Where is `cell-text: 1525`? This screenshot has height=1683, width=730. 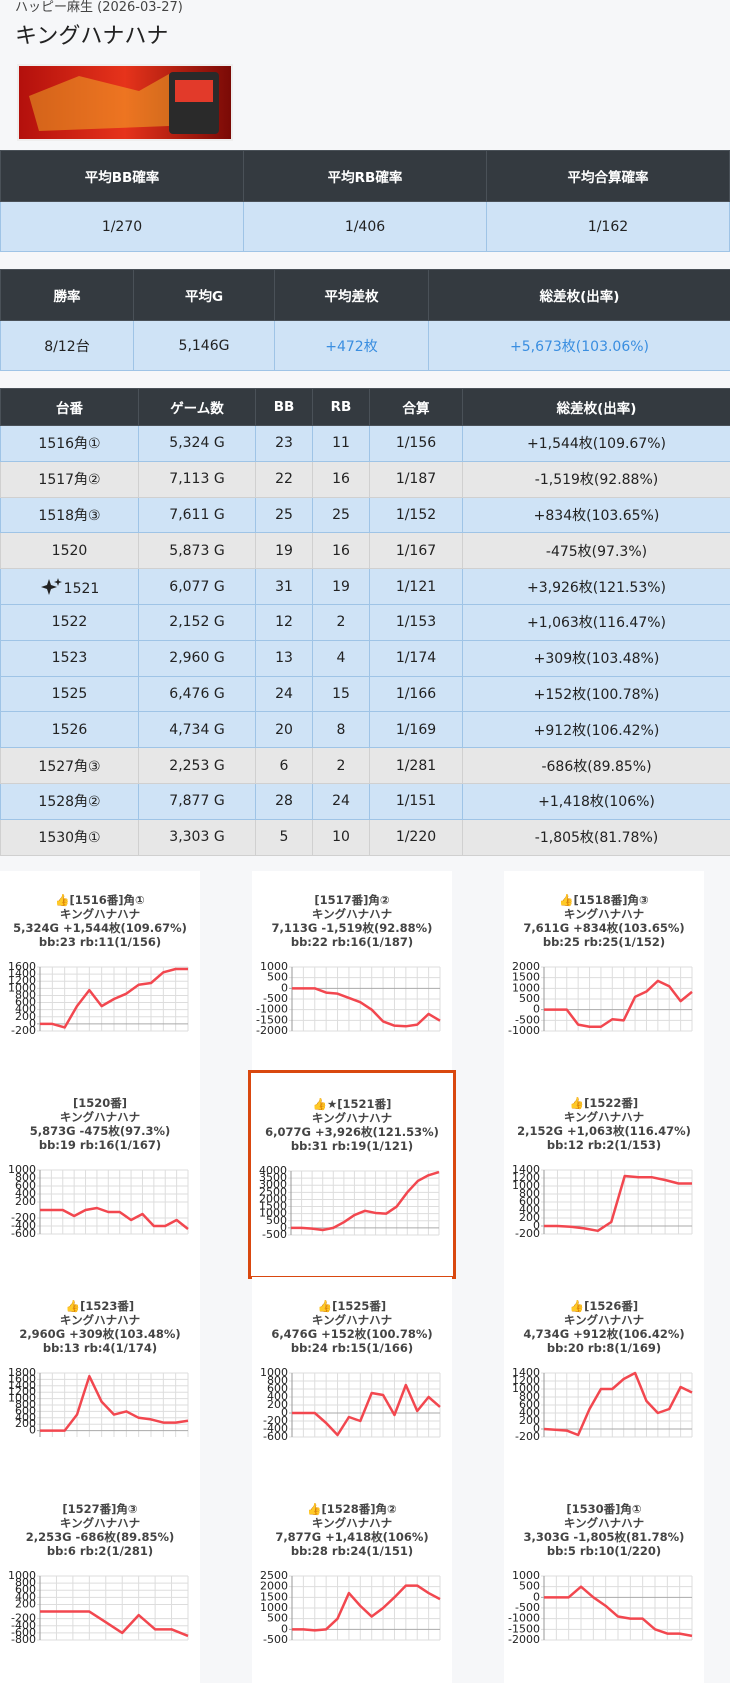 cell-text: 1525 is located at coordinates (70, 694).